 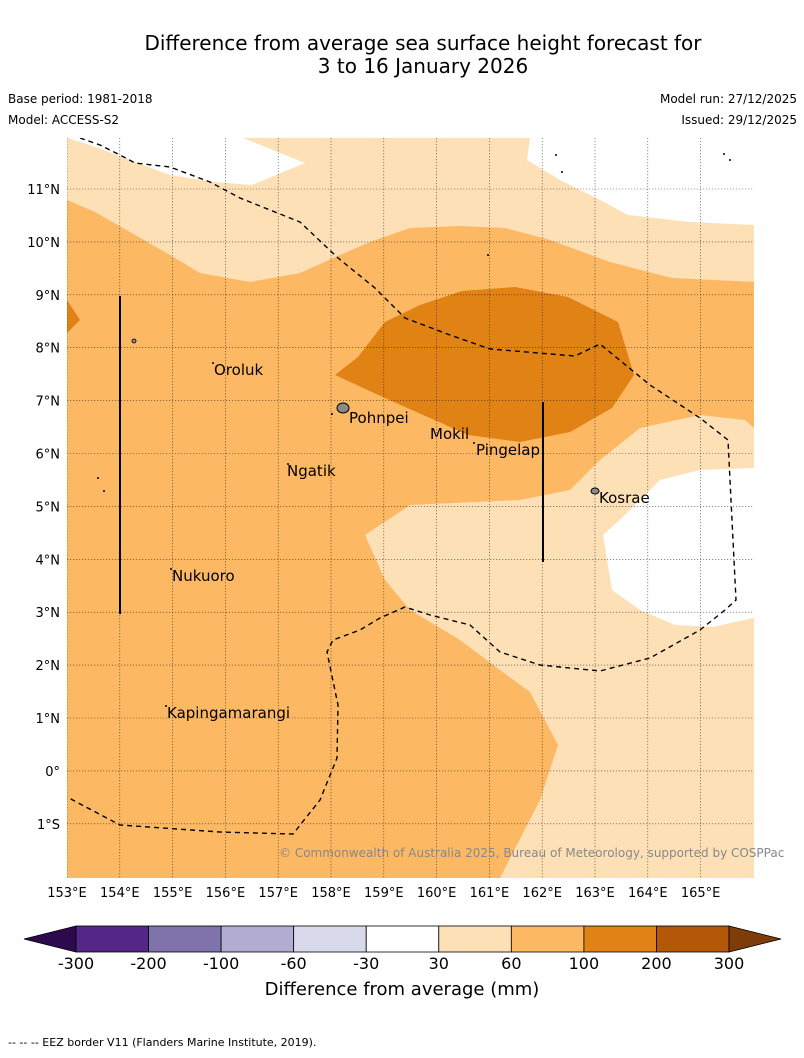 What do you see at coordinates (48, 560) in the screenshot?
I see `latitude-label: 4°N` at bounding box center [48, 560].